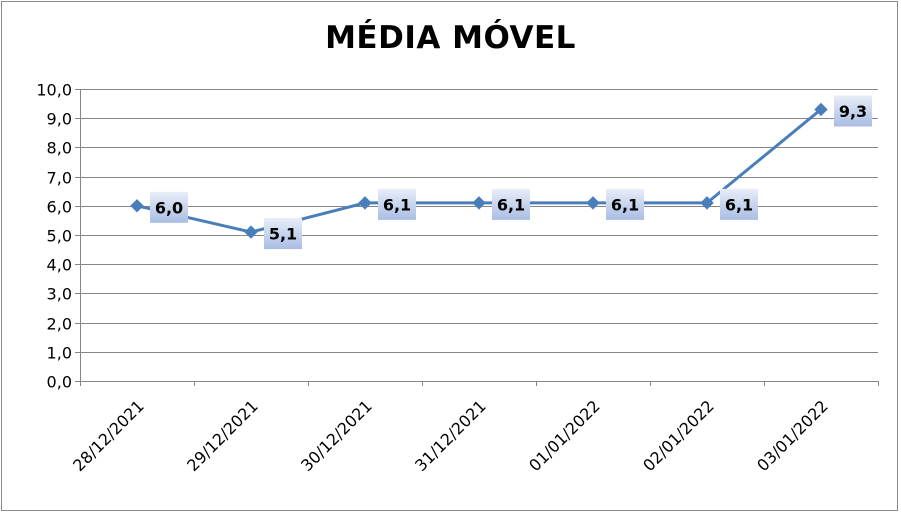 The height and width of the screenshot is (514, 901). I want to click on data-label: 5,1, so click(283, 234).